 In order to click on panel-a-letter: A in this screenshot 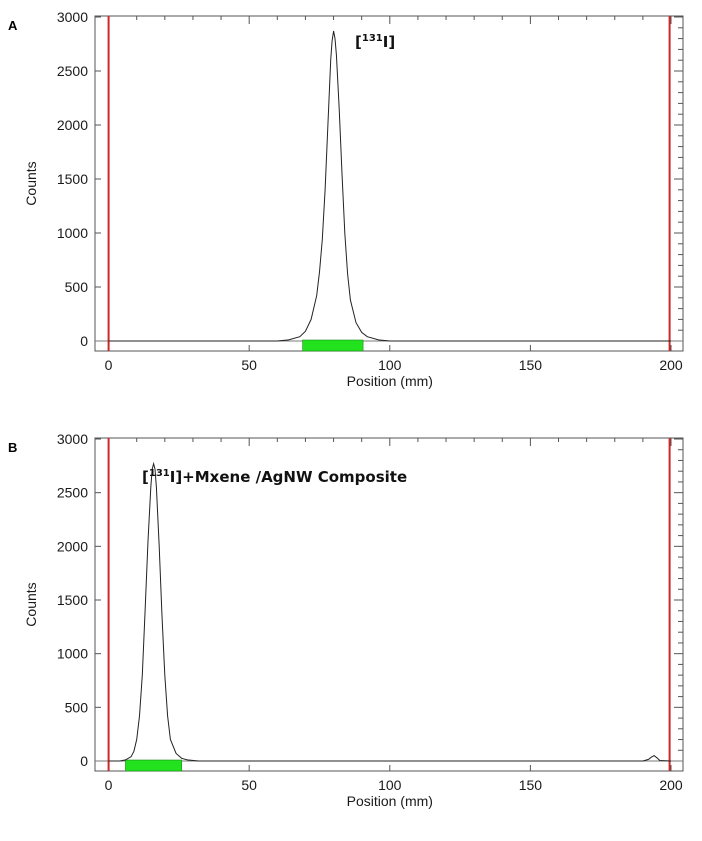, I will do `click(13, 25)`.